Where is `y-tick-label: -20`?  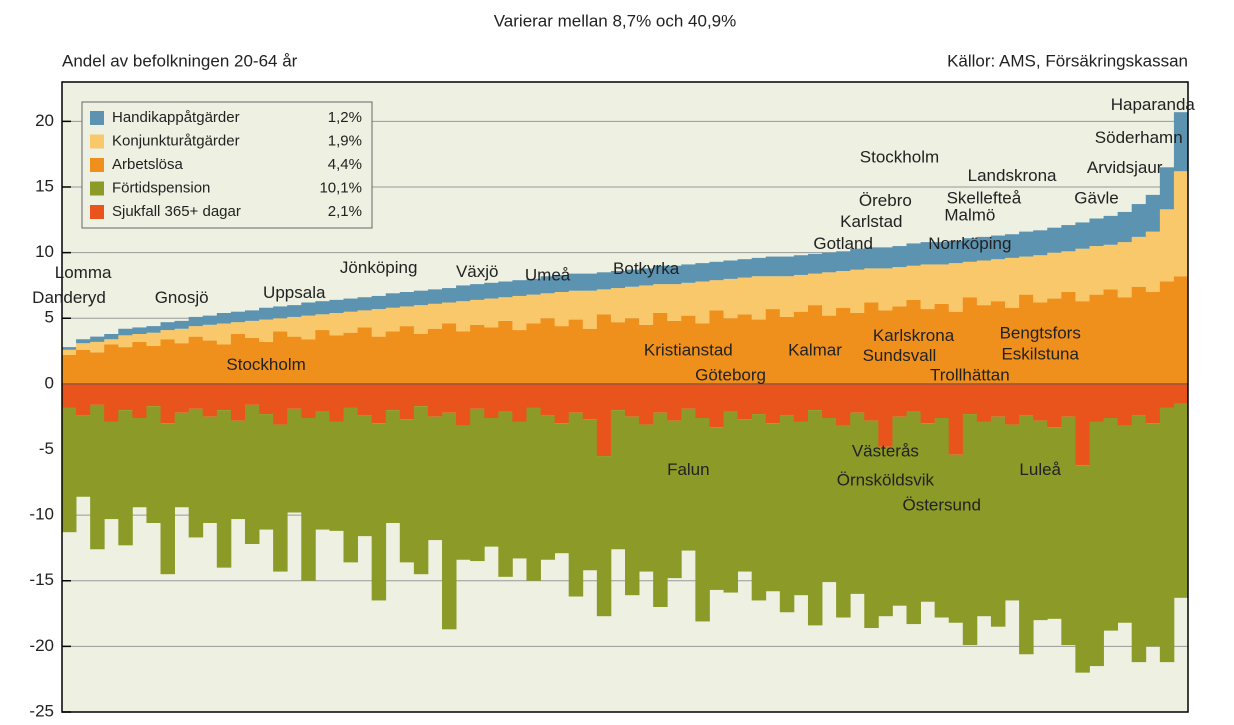 y-tick-label: -20 is located at coordinates (41, 645).